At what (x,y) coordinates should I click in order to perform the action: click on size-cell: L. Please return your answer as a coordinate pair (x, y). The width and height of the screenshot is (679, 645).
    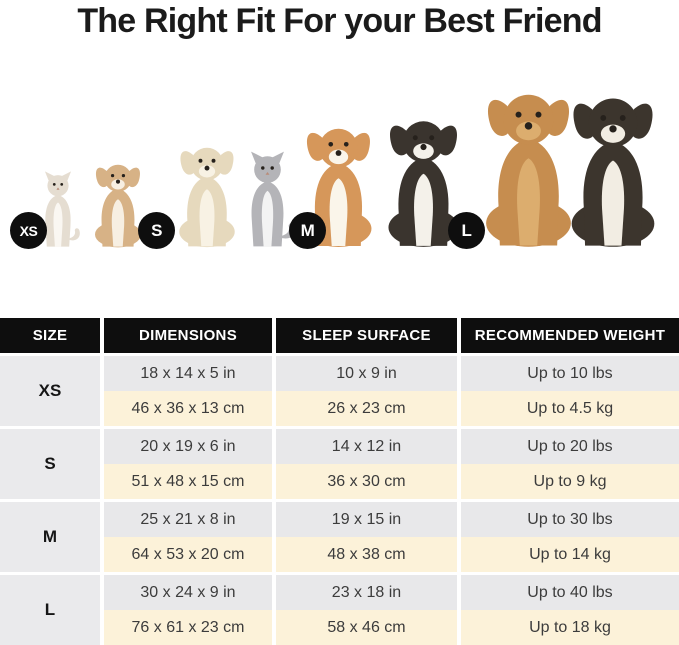
    Looking at the image, I should click on (50, 610).